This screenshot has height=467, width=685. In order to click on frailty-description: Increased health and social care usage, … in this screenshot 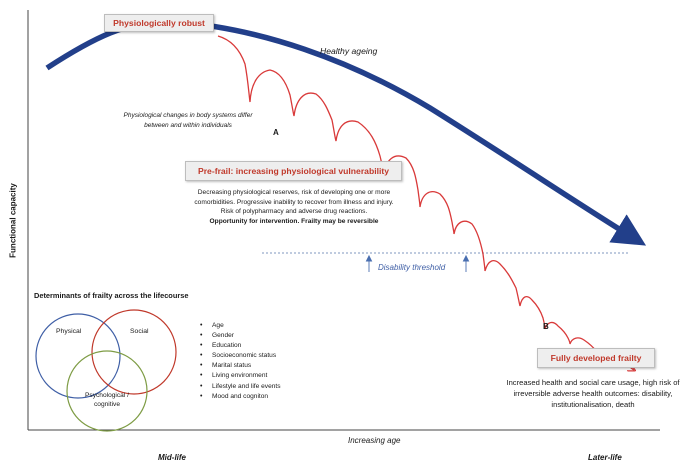, I will do `click(593, 393)`.